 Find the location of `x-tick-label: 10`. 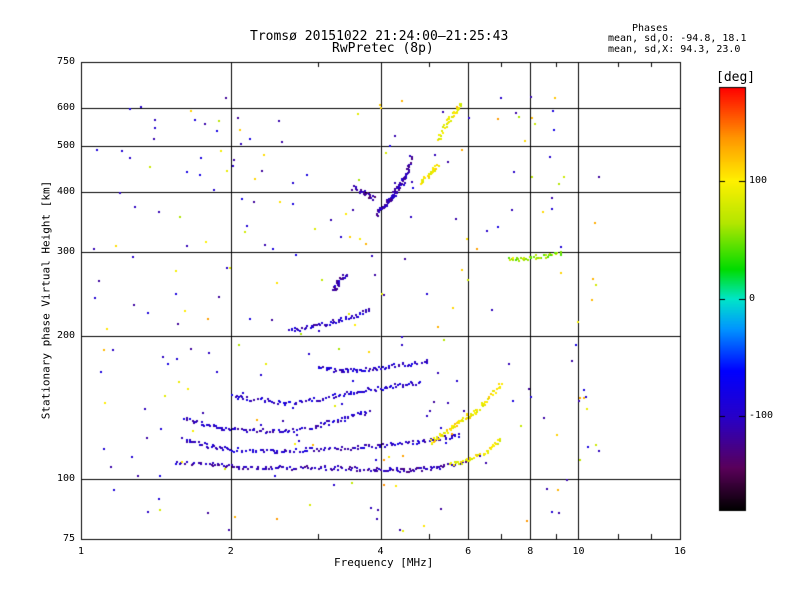

x-tick-label: 10 is located at coordinates (578, 551).